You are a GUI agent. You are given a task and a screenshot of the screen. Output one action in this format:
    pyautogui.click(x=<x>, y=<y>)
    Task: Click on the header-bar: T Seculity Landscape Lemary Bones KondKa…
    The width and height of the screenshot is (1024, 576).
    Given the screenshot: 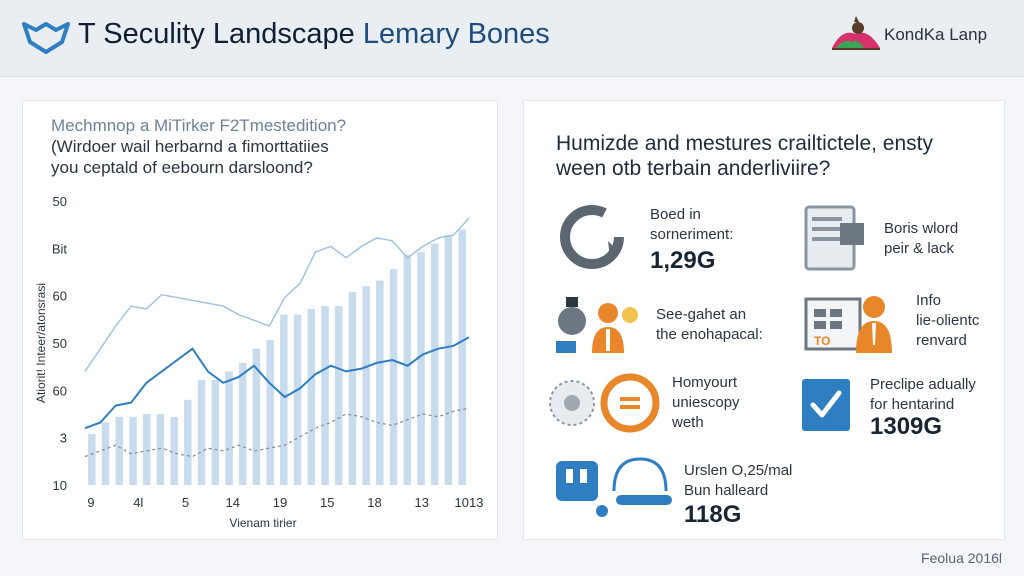 What is the action you would take?
    pyautogui.click(x=512, y=38)
    